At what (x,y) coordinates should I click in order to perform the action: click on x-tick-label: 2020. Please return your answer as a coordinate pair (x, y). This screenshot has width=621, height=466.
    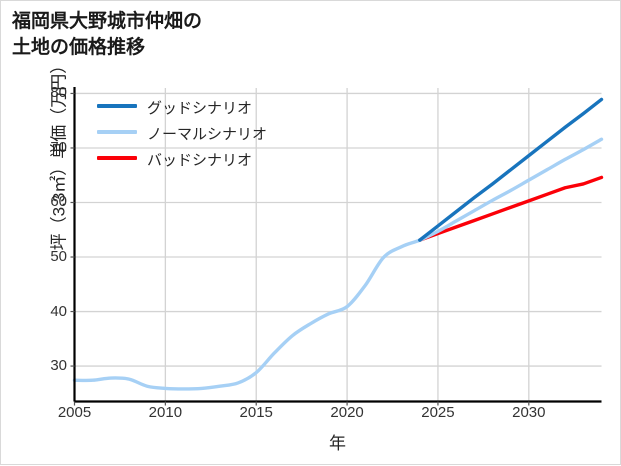
    Looking at the image, I should click on (347, 412).